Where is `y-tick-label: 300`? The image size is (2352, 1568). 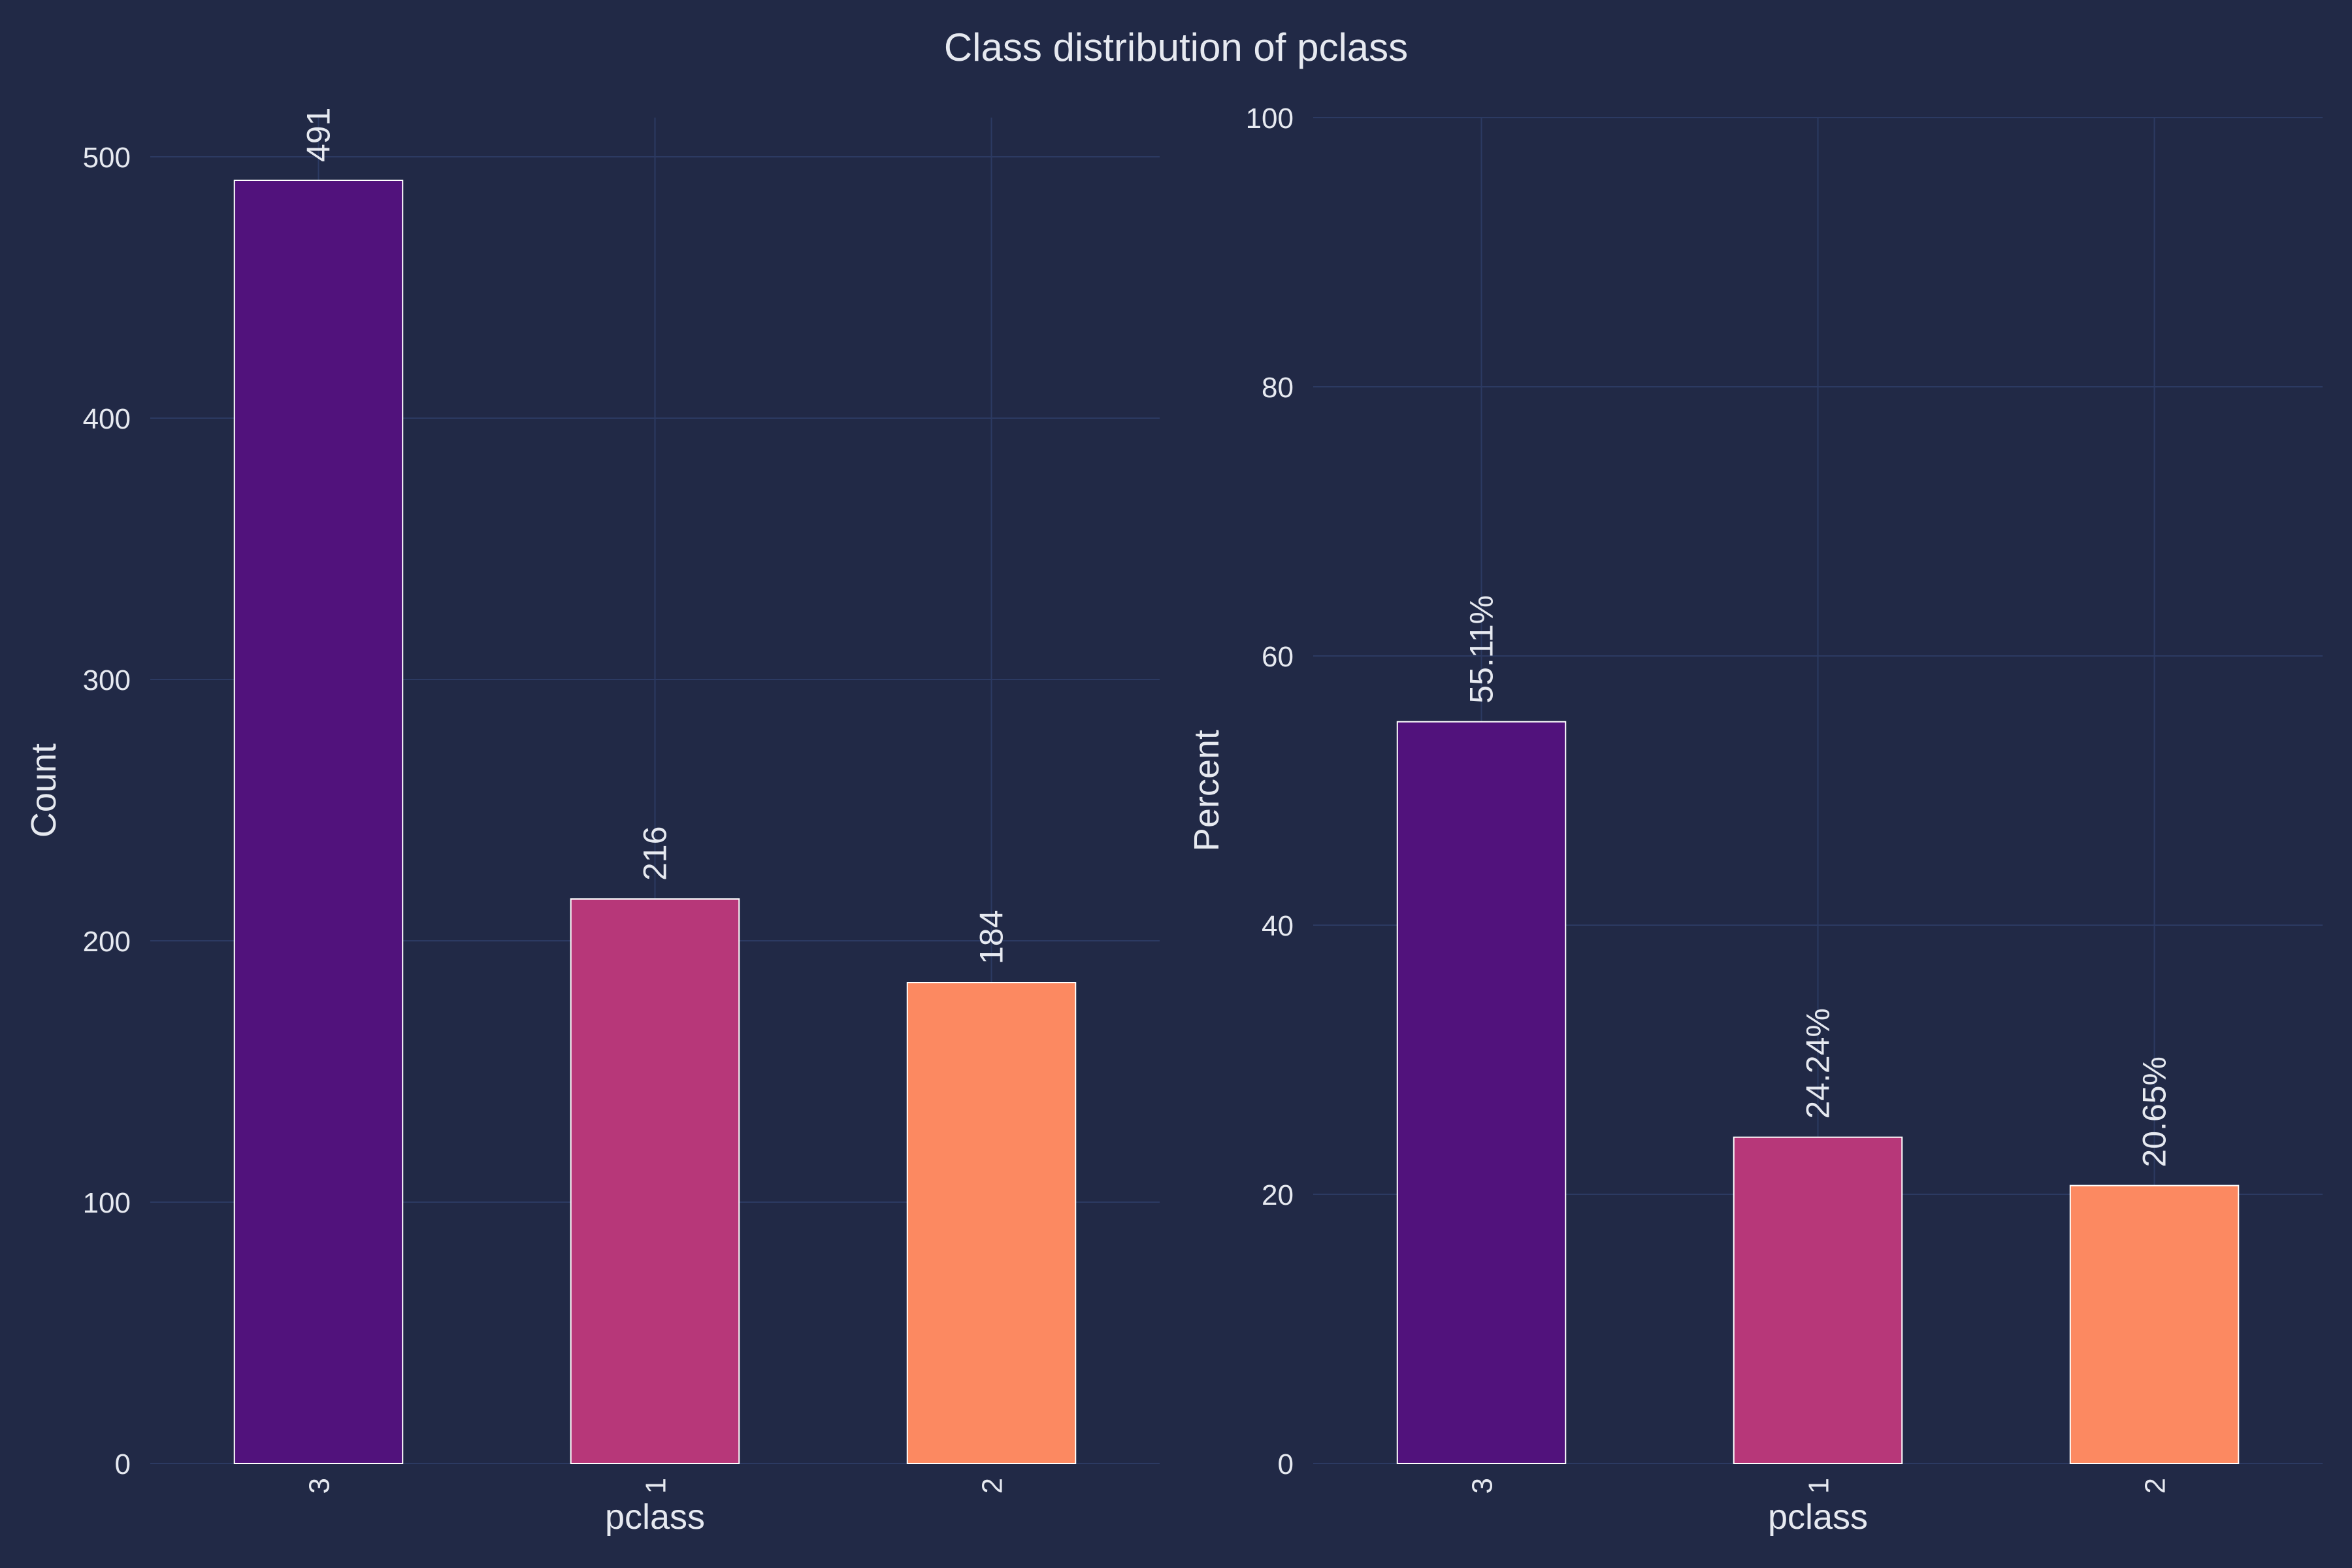
y-tick-label: 300 is located at coordinates (107, 680).